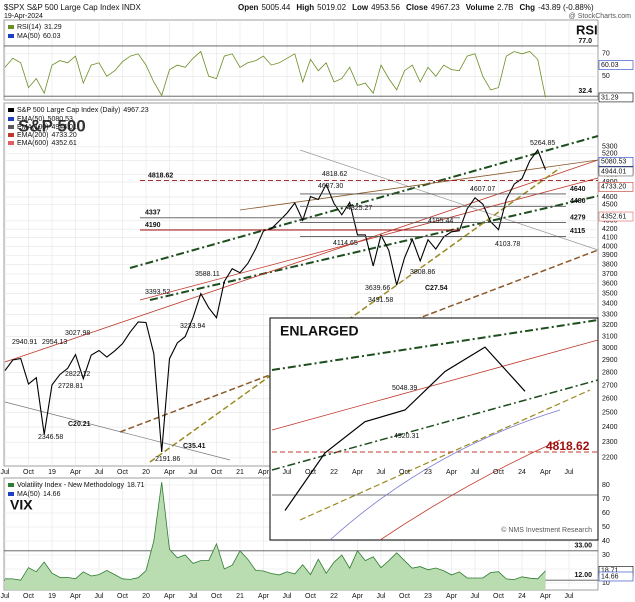 The image size is (635, 602). I want to click on legend-value: 4944.01, so click(64, 127).